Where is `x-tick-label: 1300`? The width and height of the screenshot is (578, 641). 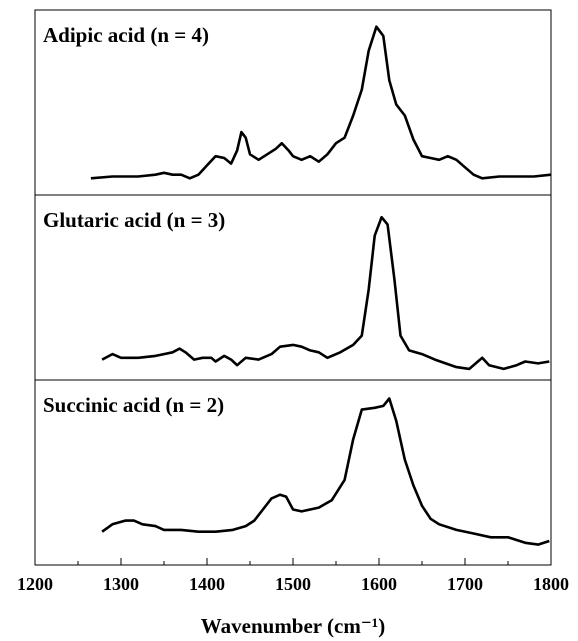
x-tick-label: 1300 is located at coordinates (121, 584).